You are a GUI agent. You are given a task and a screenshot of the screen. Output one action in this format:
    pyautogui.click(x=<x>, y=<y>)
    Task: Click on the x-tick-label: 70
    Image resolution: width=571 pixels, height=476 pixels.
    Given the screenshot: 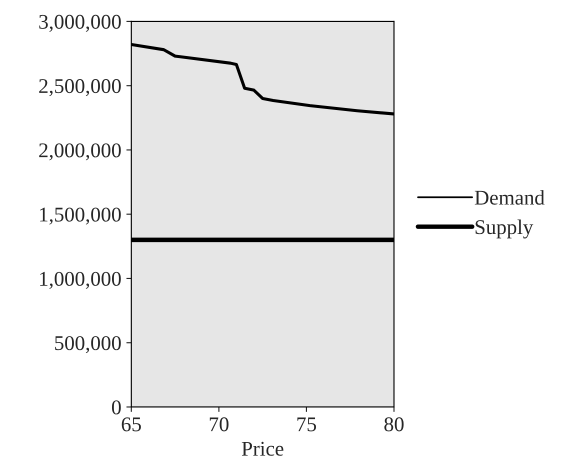 What is the action you would take?
    pyautogui.click(x=219, y=424)
    